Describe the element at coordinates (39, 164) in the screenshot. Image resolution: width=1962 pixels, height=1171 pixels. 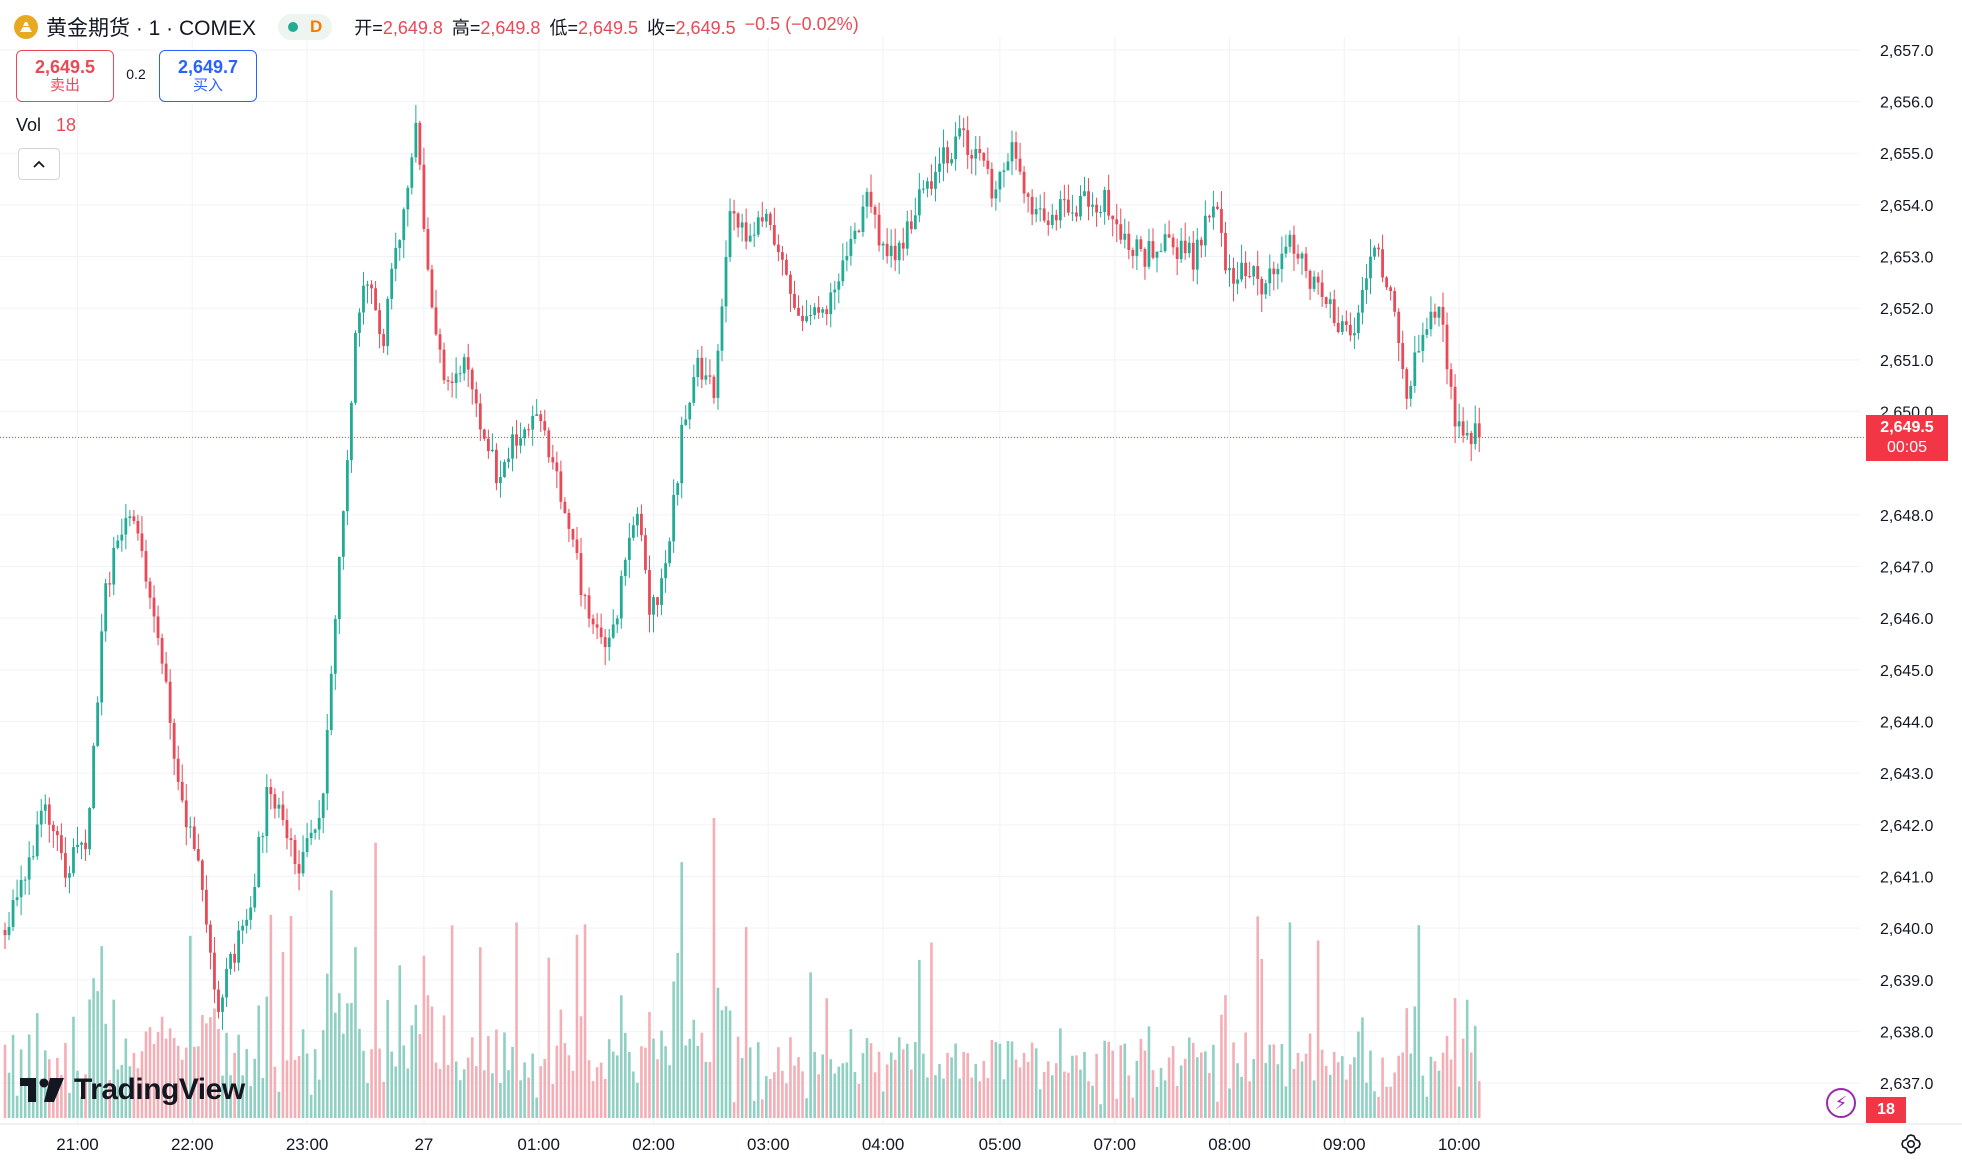
I see `collapse-legend-button` at that location.